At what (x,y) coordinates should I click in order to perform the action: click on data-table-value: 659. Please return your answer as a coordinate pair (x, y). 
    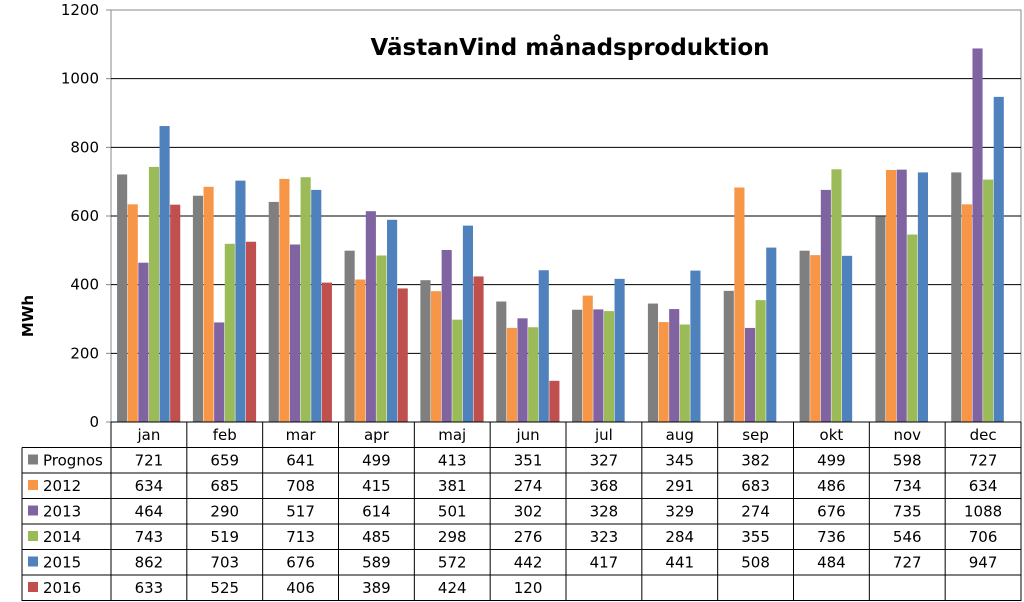
    Looking at the image, I should click on (224, 461).